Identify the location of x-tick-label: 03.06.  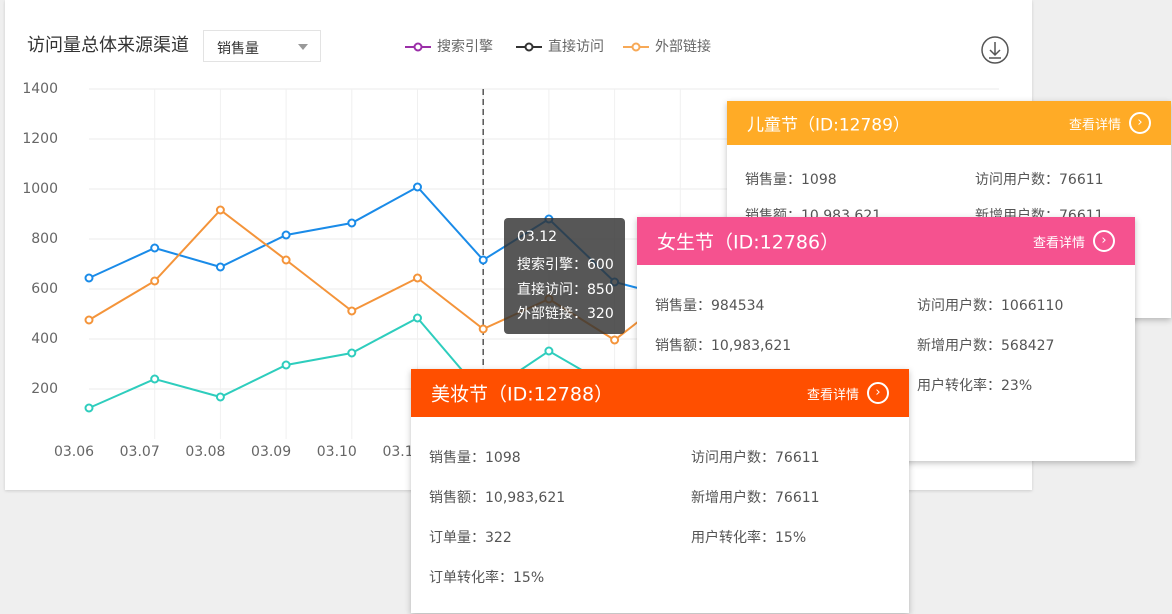
(74, 452).